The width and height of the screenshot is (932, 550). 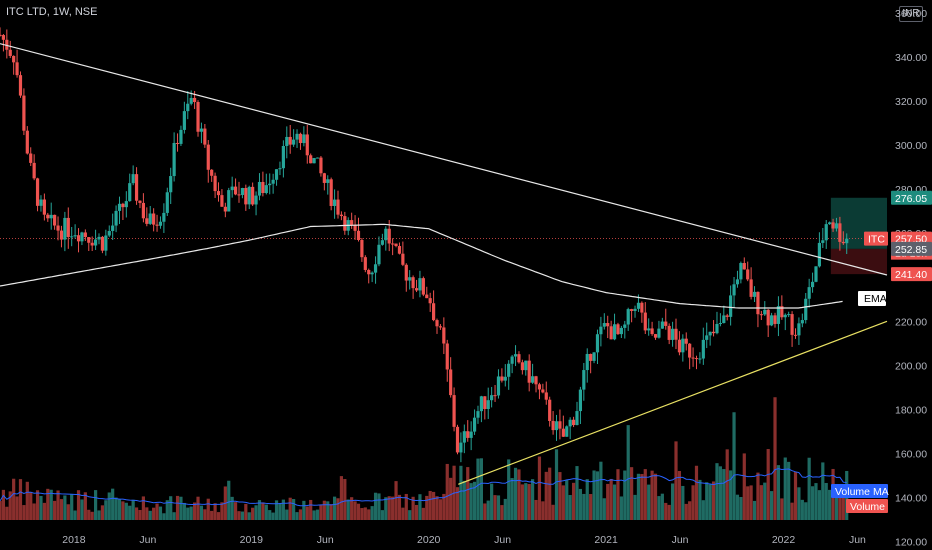 What do you see at coordinates (911, 322) in the screenshot?
I see `y-tick-label: 220.00` at bounding box center [911, 322].